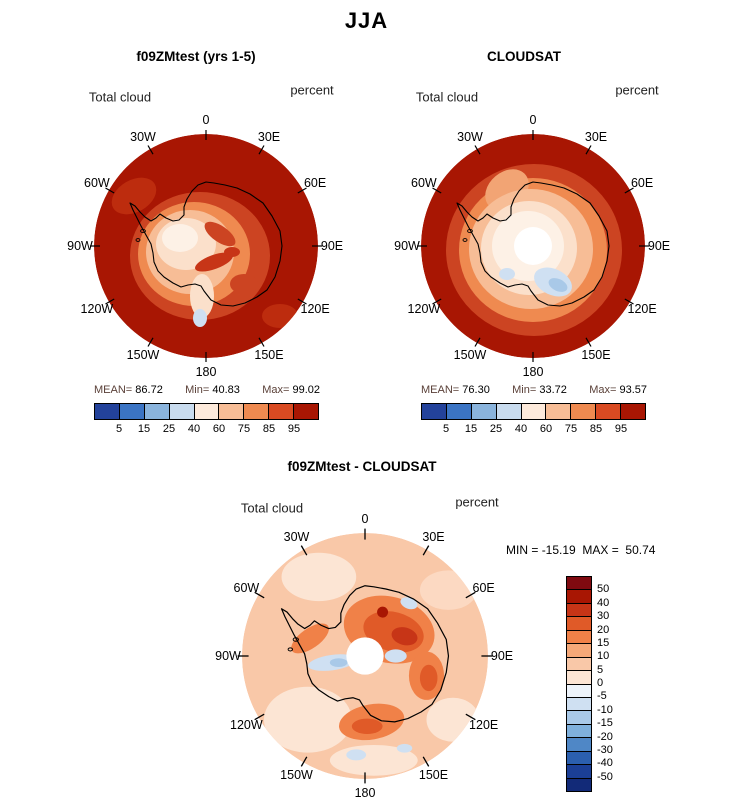 The image size is (733, 798). I want to click on cloudsat-units-label: percent, so click(637, 90).